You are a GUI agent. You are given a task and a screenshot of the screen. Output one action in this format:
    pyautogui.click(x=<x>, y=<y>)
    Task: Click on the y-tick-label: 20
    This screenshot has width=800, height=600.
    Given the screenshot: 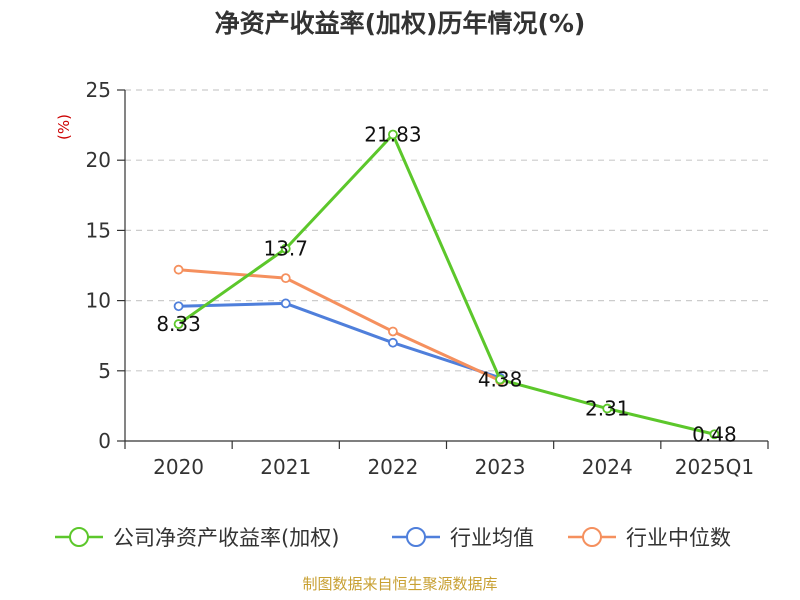 What is the action you would take?
    pyautogui.click(x=98, y=160)
    